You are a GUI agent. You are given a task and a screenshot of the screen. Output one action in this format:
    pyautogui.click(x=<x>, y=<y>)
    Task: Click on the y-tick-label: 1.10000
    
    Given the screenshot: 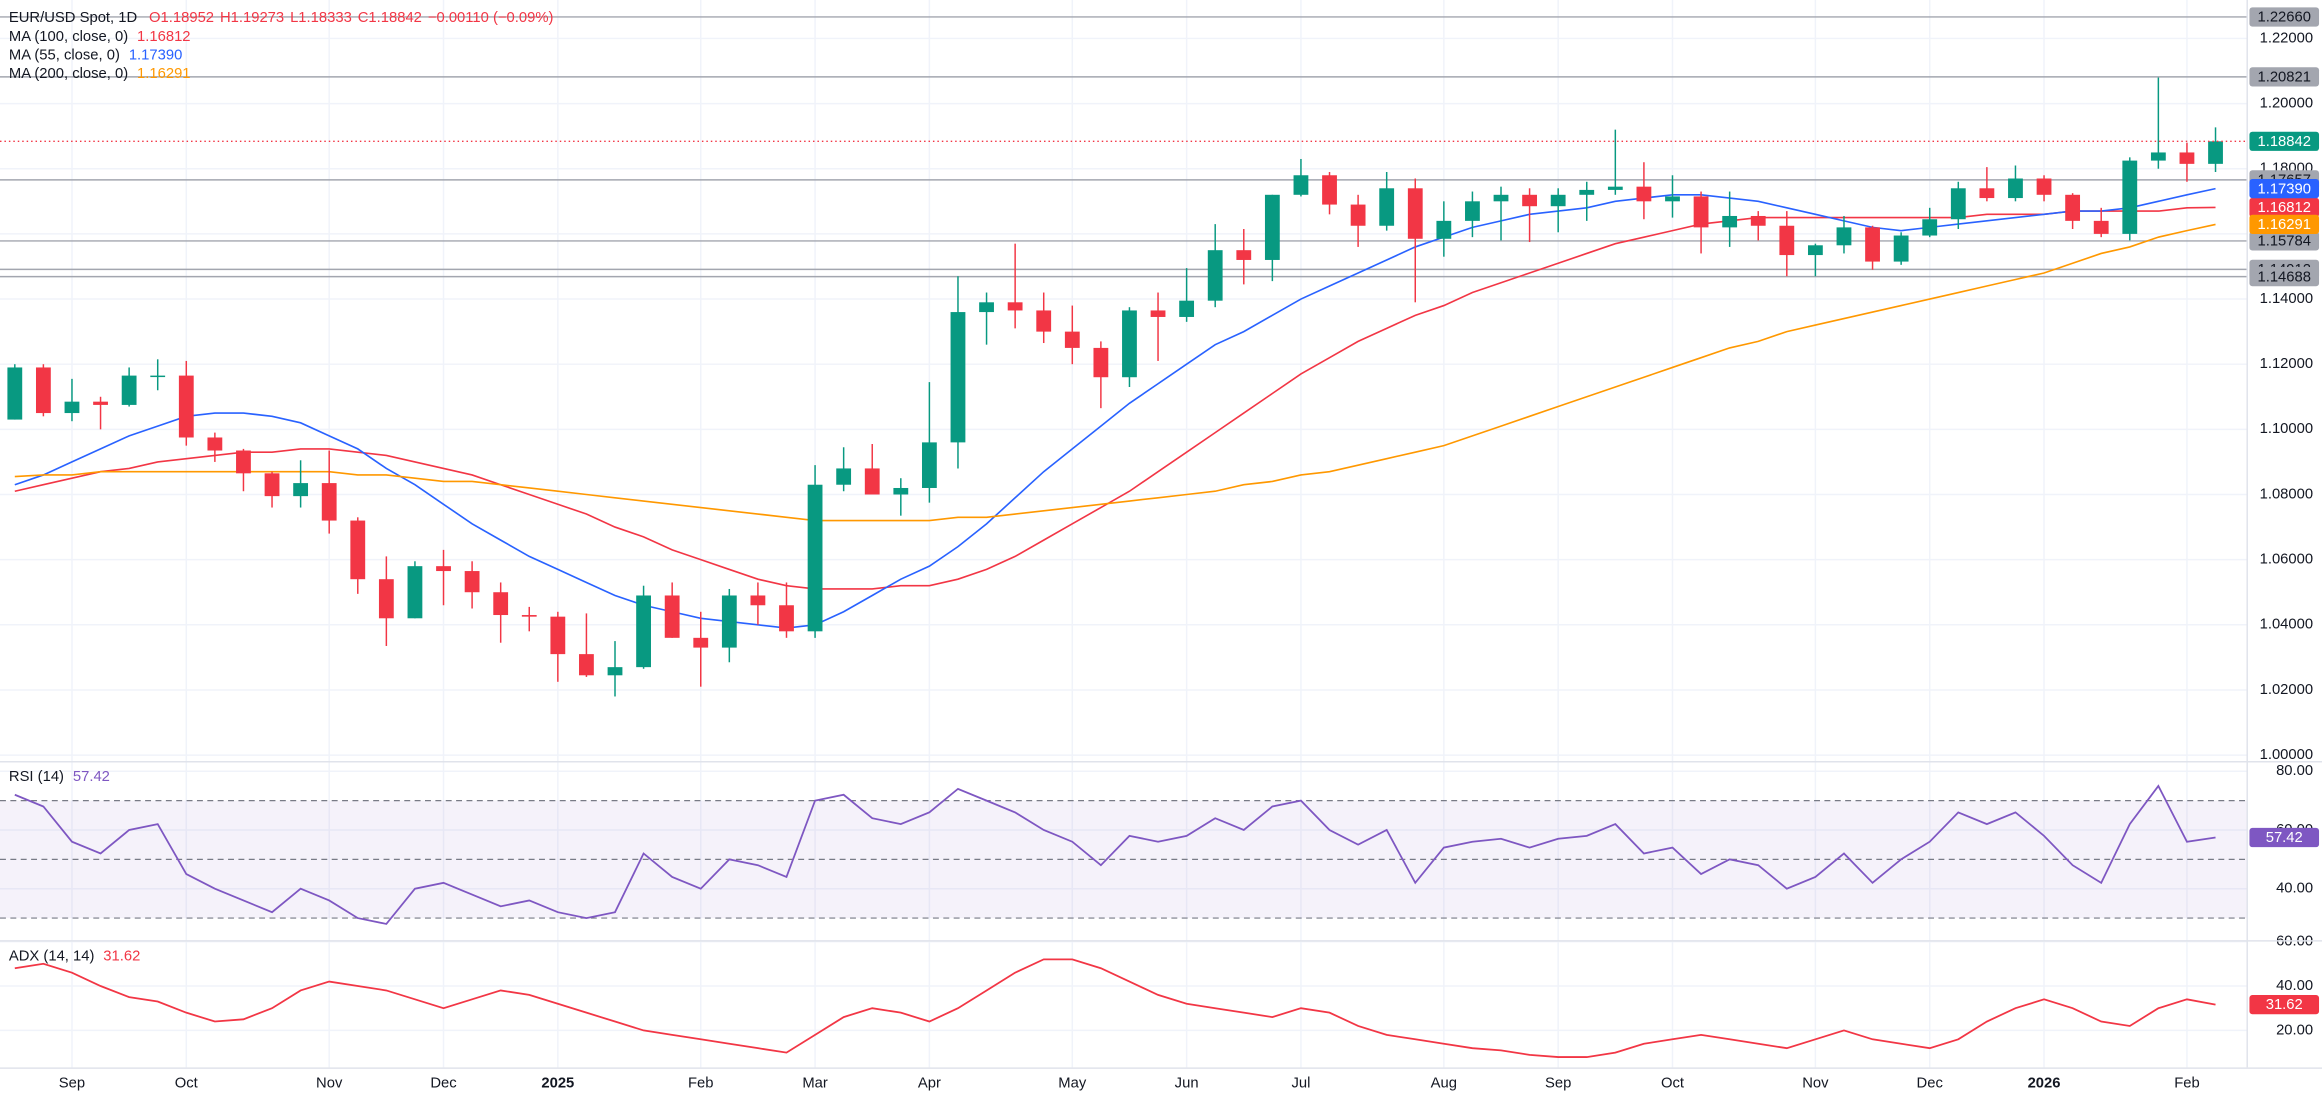 What is the action you would take?
    pyautogui.click(x=2287, y=429)
    